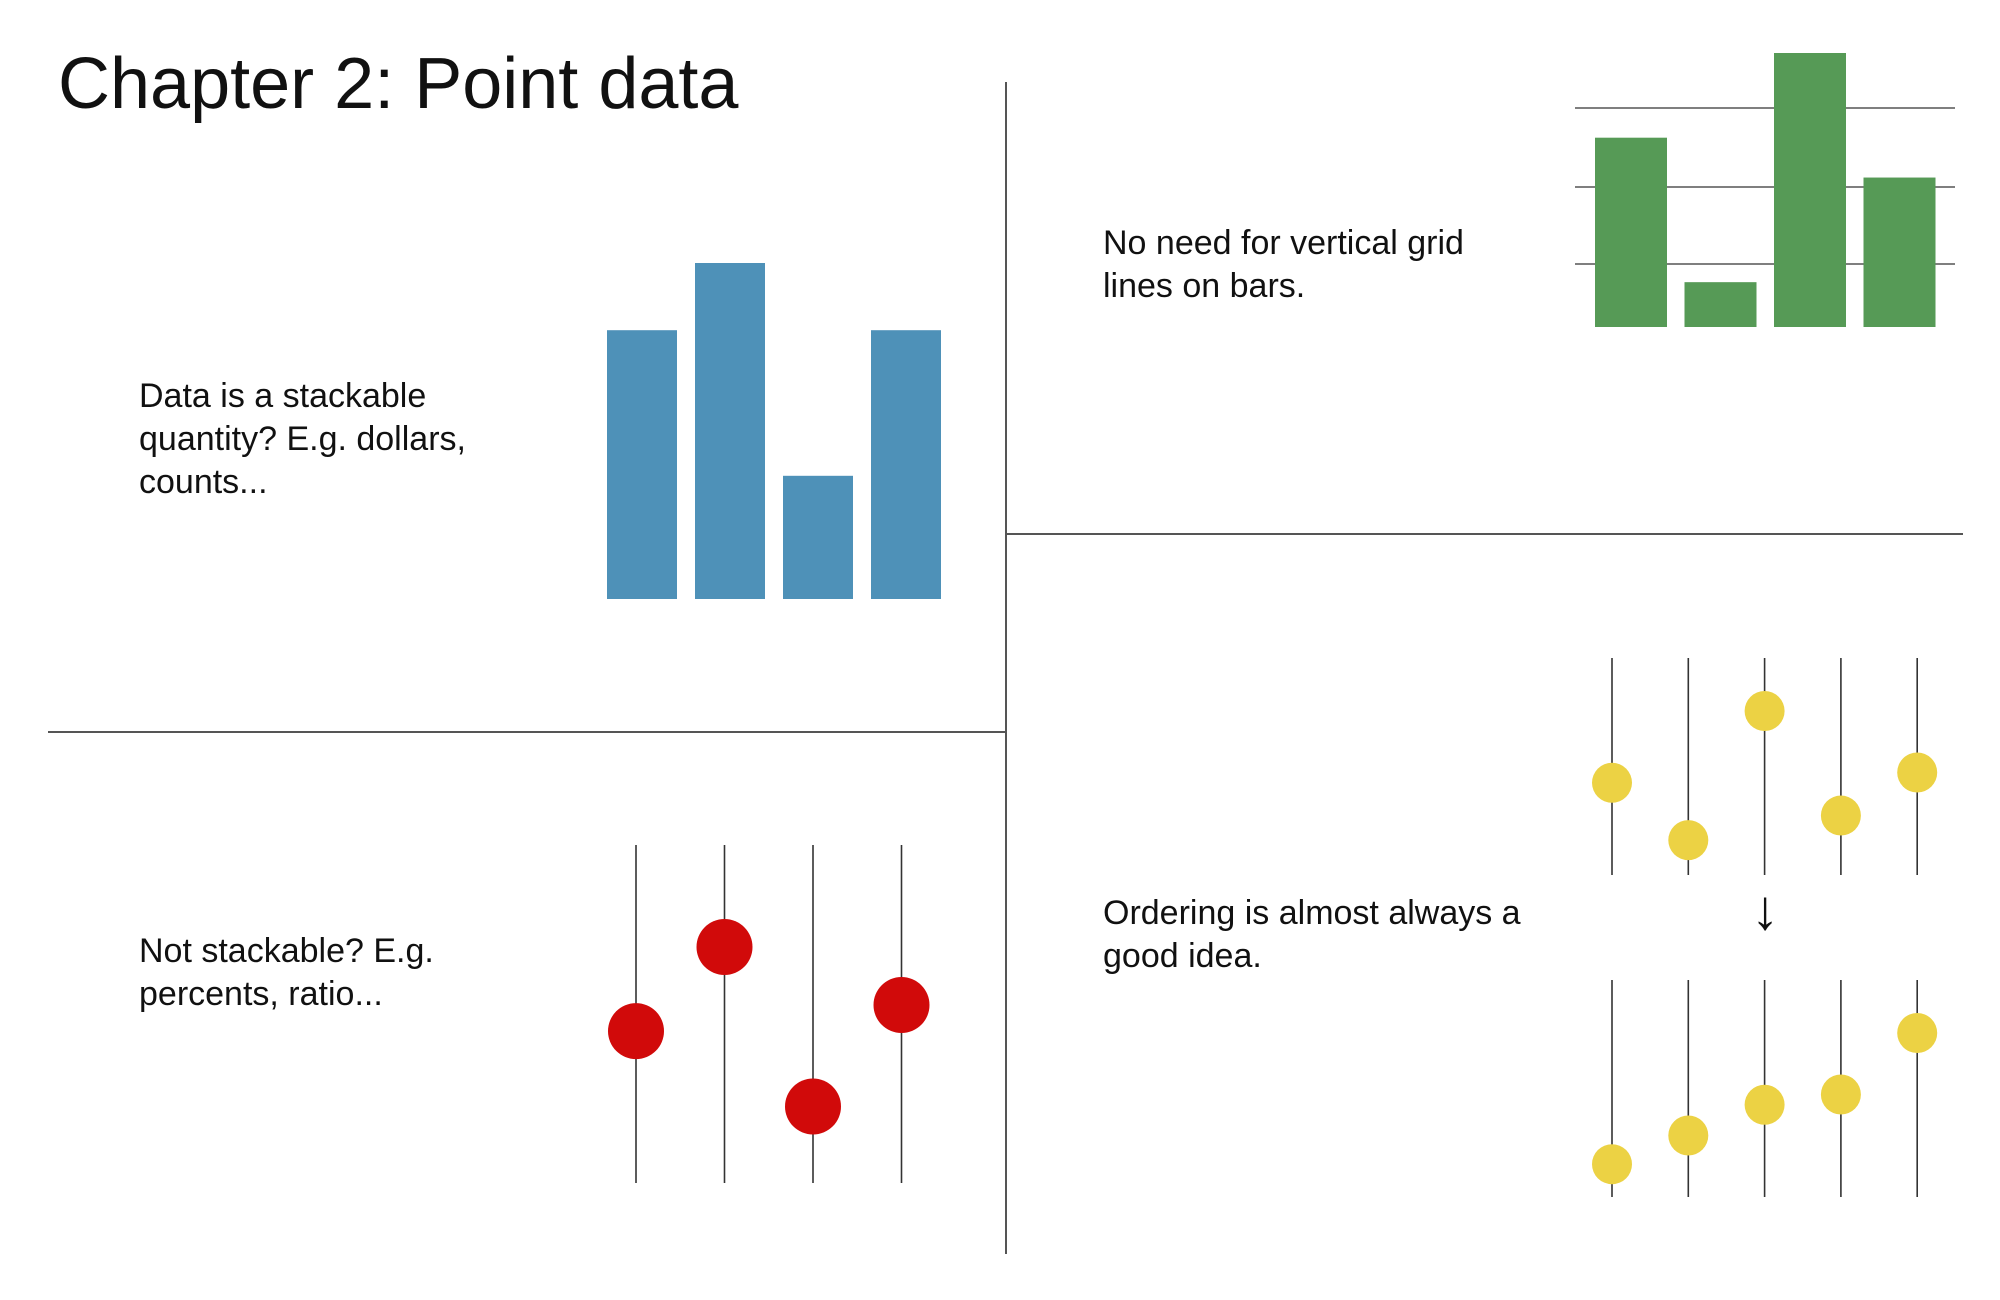 Image resolution: width=2000 pixels, height=1300 pixels. What do you see at coordinates (1283, 264) in the screenshot?
I see `grid-lines-caption: No need for vertical grid lines on bars.` at bounding box center [1283, 264].